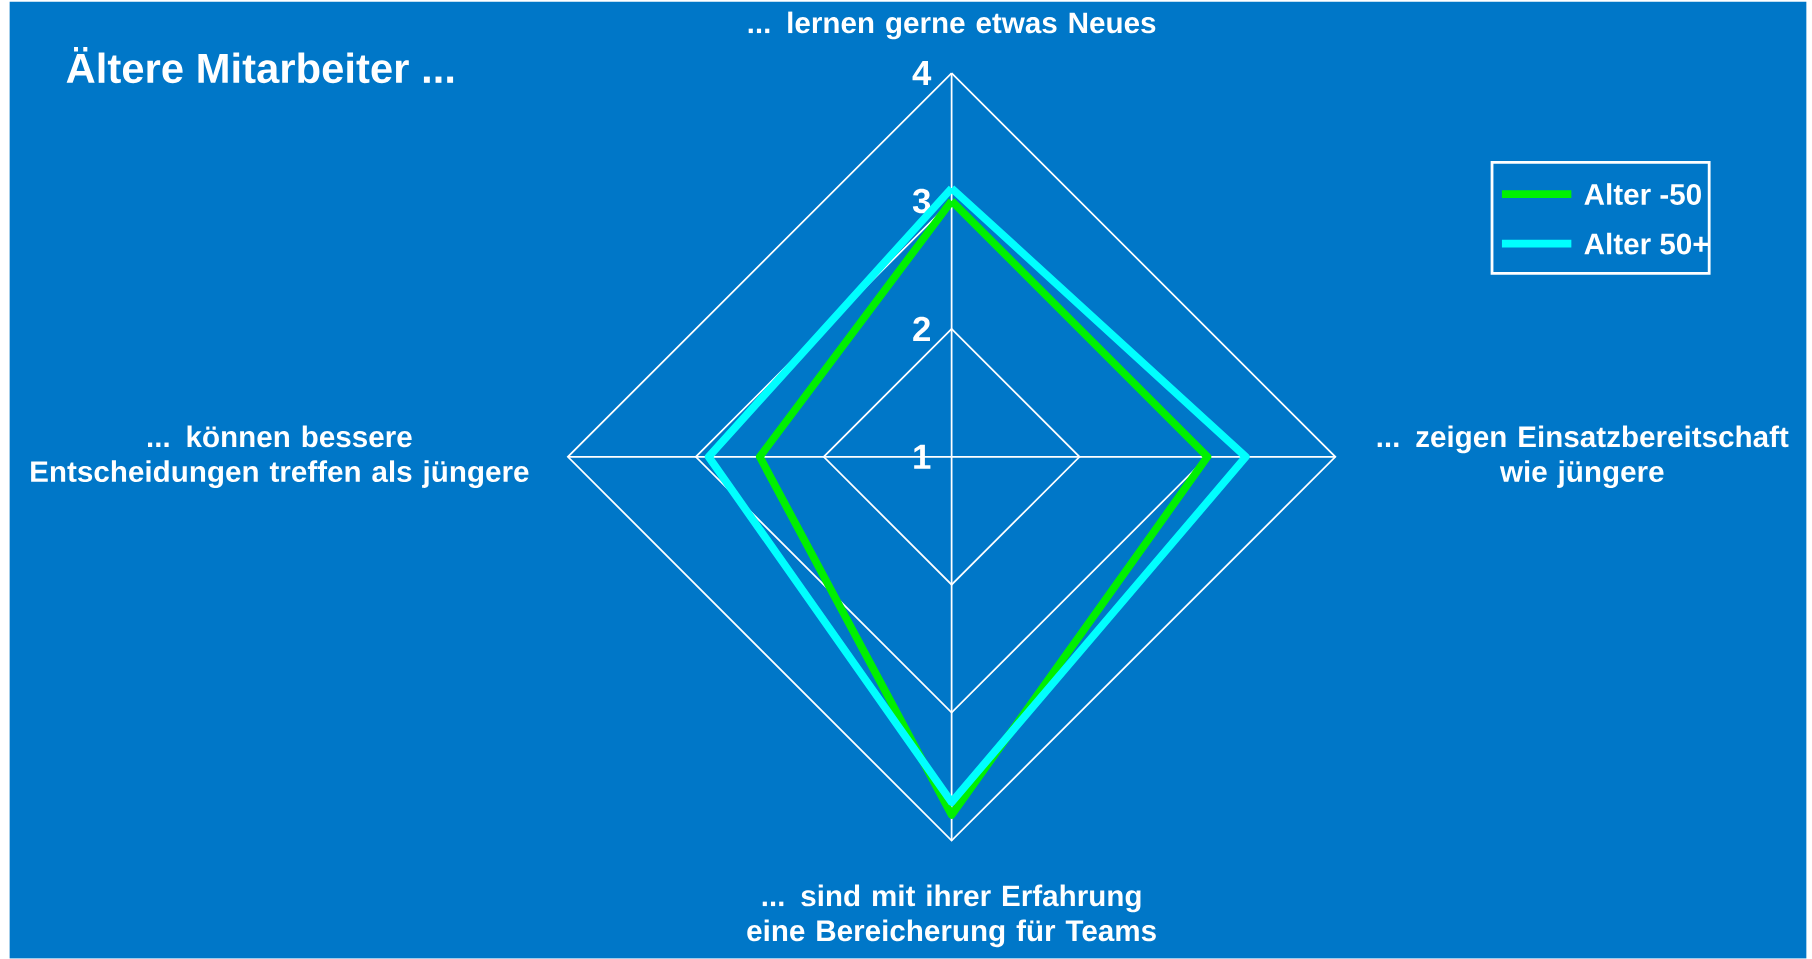 This screenshot has height=959, width=1812. What do you see at coordinates (1583, 457) in the screenshot?
I see `spoke-label: ... zeigen Einsatzbereitschaft wie jüngere` at bounding box center [1583, 457].